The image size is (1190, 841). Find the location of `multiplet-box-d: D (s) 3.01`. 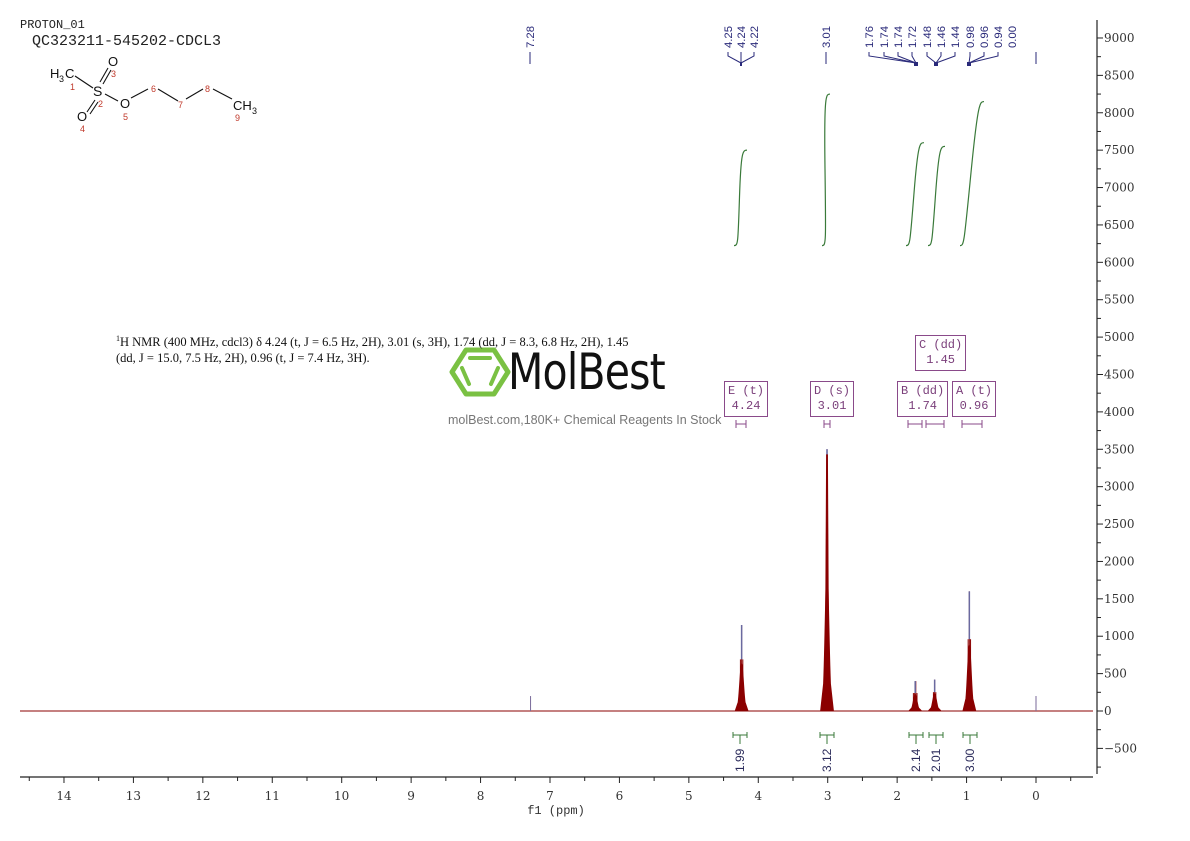

multiplet-box-d: D (s) 3.01 is located at coordinates (832, 399).